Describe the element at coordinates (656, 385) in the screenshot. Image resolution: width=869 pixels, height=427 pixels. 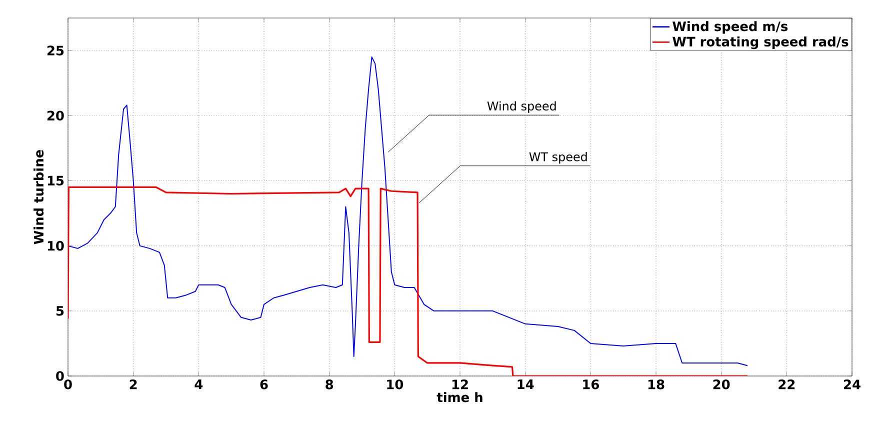
I see `x-tick-label: 18` at that location.